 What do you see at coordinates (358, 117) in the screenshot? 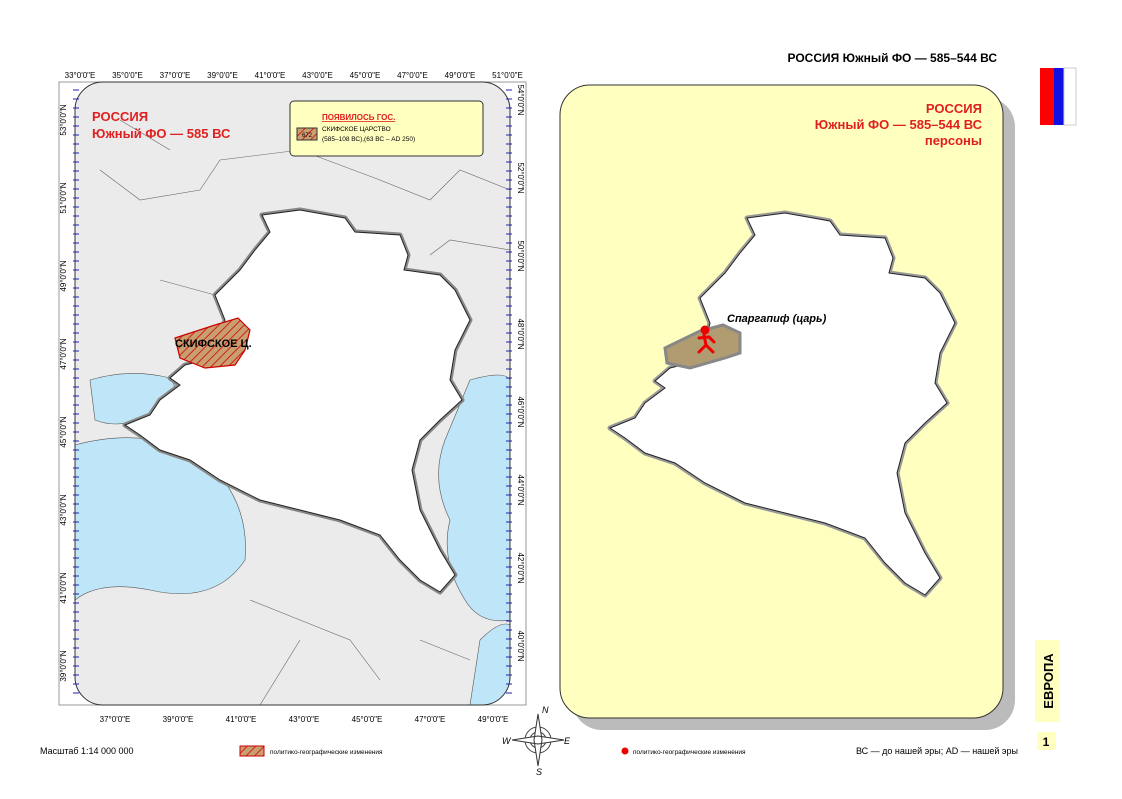
I see `legend-heading: ПОЯВИЛОСЬ ГОС.` at bounding box center [358, 117].